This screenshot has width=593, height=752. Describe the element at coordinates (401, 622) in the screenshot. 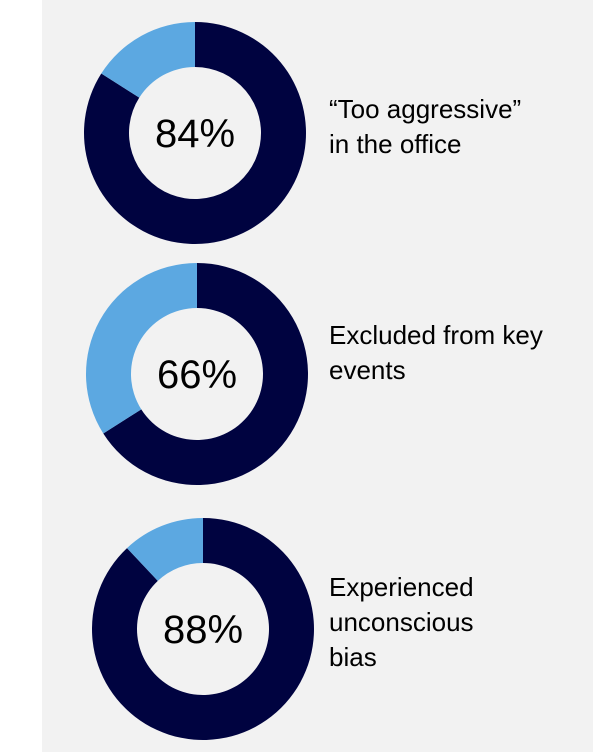

I see `donut-3-category-label: Experienced unconscious bias` at that location.